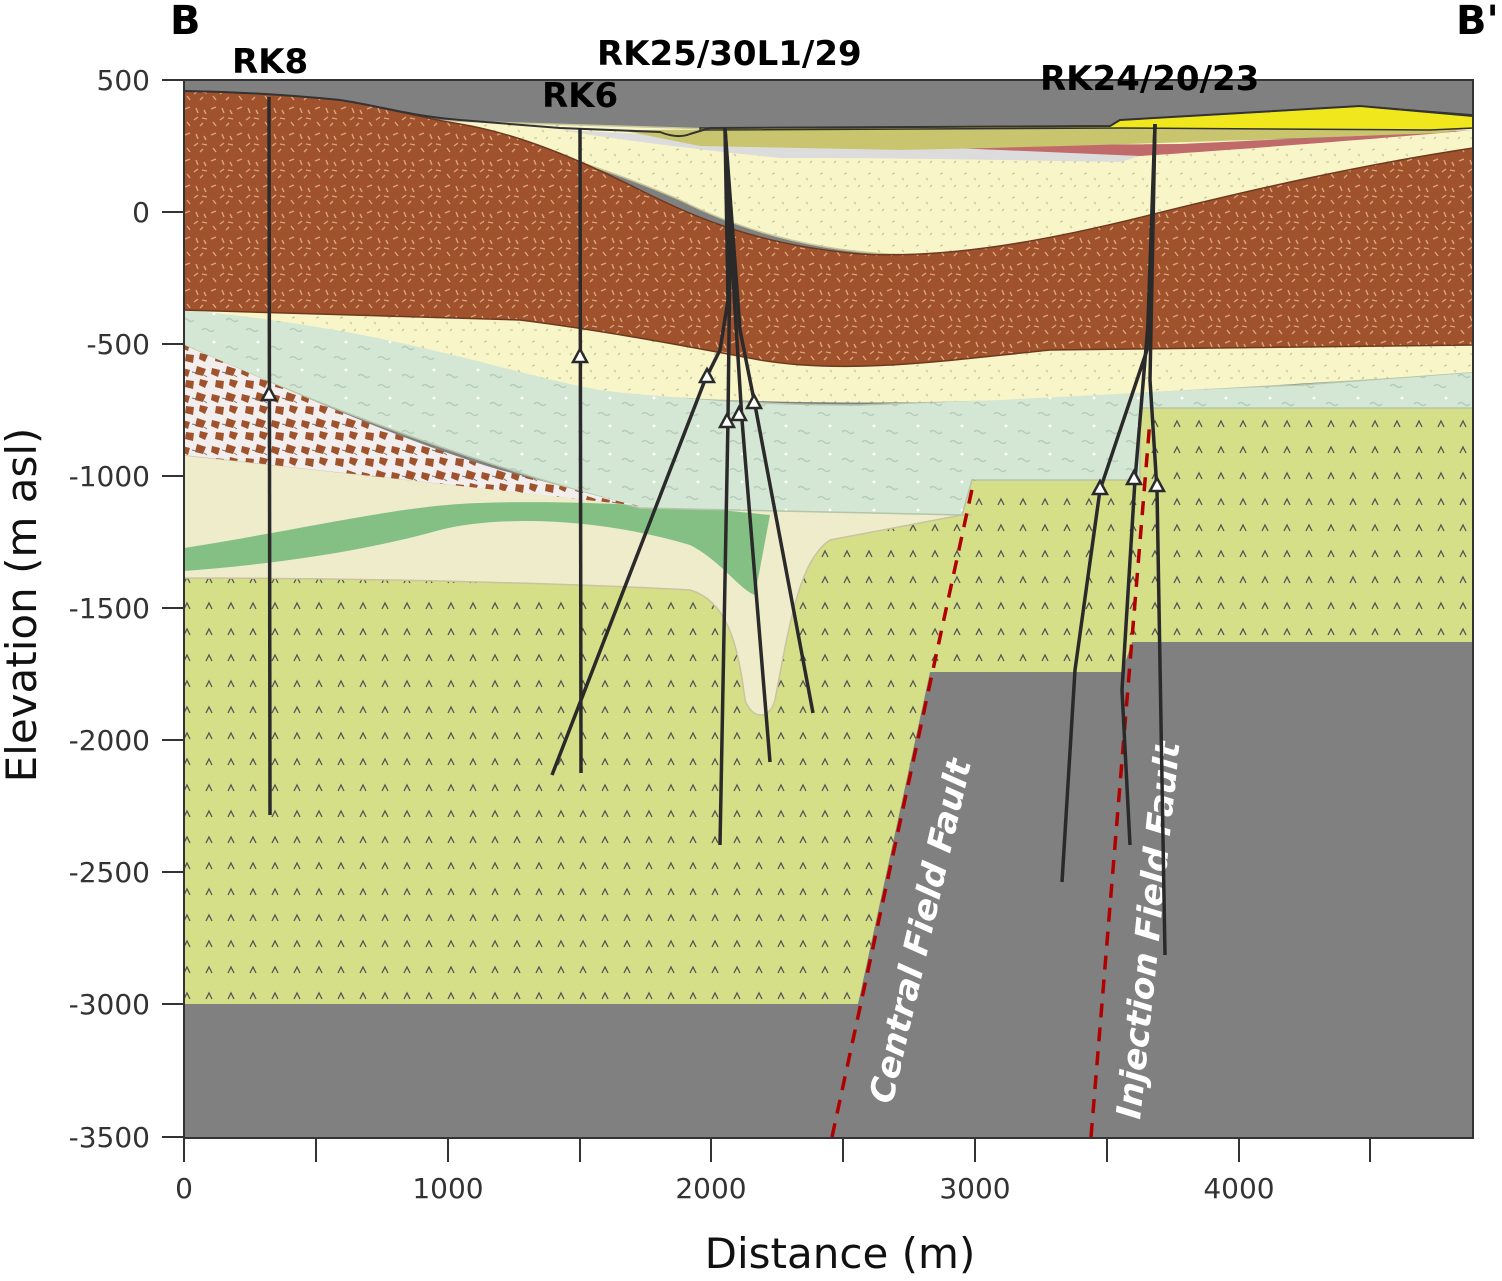 The height and width of the screenshot is (1281, 1502). I want to click on green-band-layer, so click(477, 548).